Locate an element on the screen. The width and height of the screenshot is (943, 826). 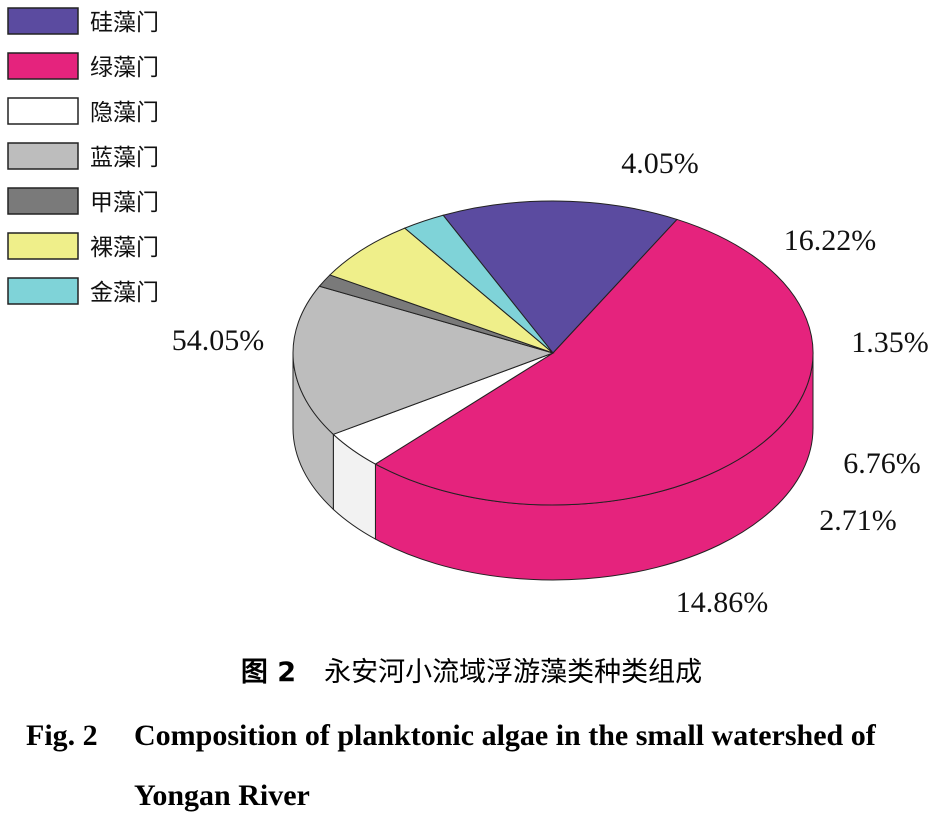
legend-label-slice-5: 甲藻门 is located at coordinates (124, 203).